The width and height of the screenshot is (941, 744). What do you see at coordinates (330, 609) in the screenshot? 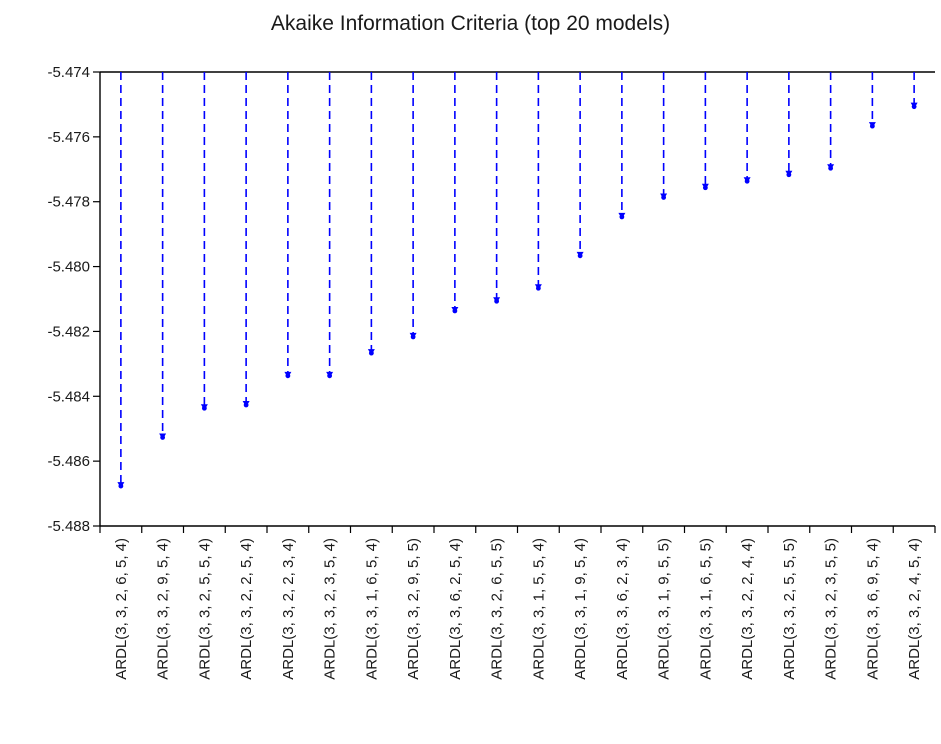
I see `x-category-label: ARDL(3, 3, 2, 3, 5, 4)` at bounding box center [330, 609].